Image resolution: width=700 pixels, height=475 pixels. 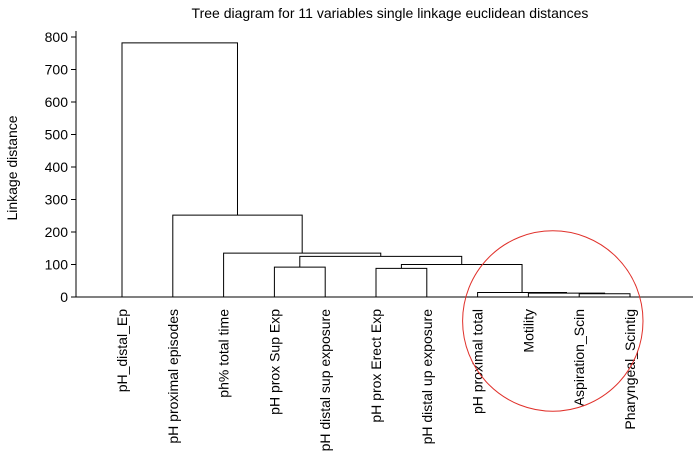 I want to click on y-ticks: 0 100 200 300 400 500 600 700 800, so click(x=60, y=167).